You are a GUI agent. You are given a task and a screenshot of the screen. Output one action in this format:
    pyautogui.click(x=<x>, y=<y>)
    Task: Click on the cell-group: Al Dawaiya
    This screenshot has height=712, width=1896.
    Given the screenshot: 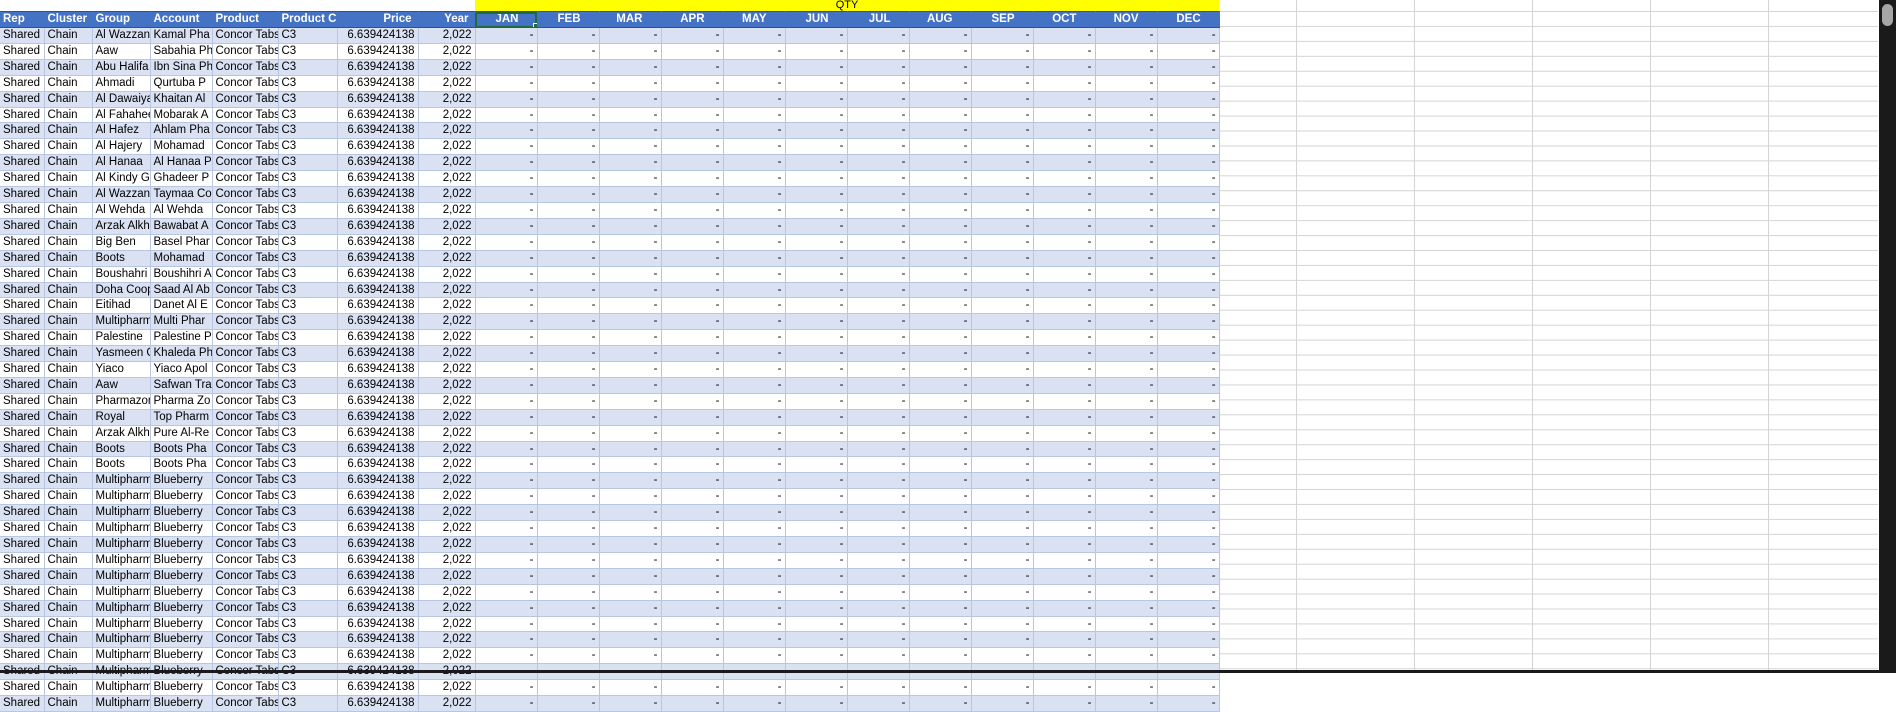 What is the action you would take?
    pyautogui.click(x=121, y=99)
    